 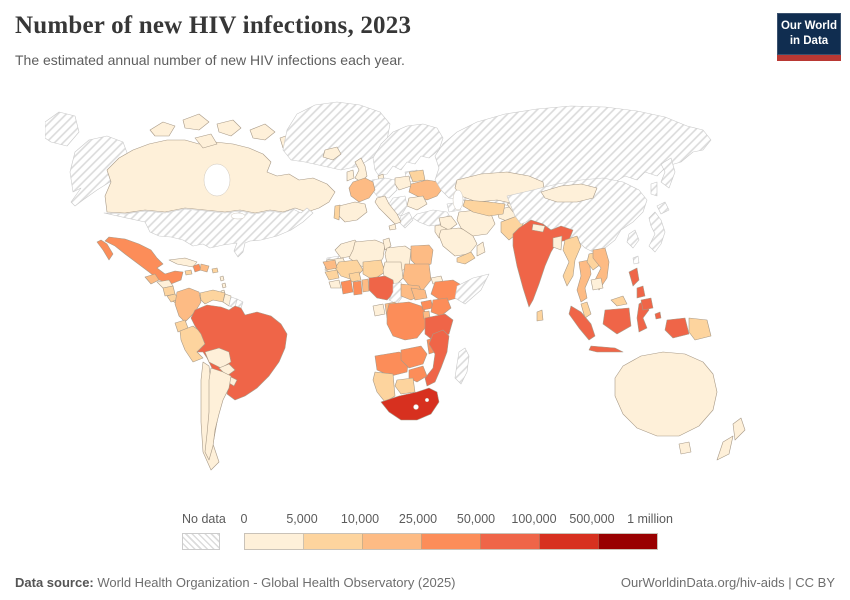 What do you see at coordinates (462, 366) in the screenshot?
I see `country-madagascar` at bounding box center [462, 366].